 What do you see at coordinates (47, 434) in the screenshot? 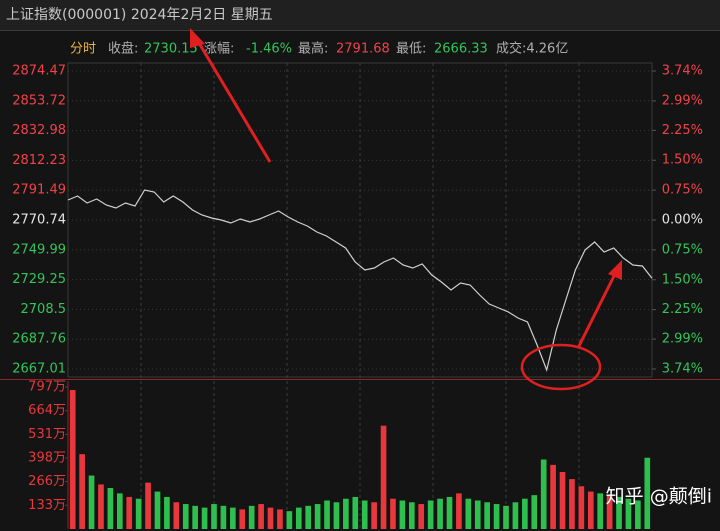
I see `volume-tick-label: 531万` at bounding box center [47, 434].